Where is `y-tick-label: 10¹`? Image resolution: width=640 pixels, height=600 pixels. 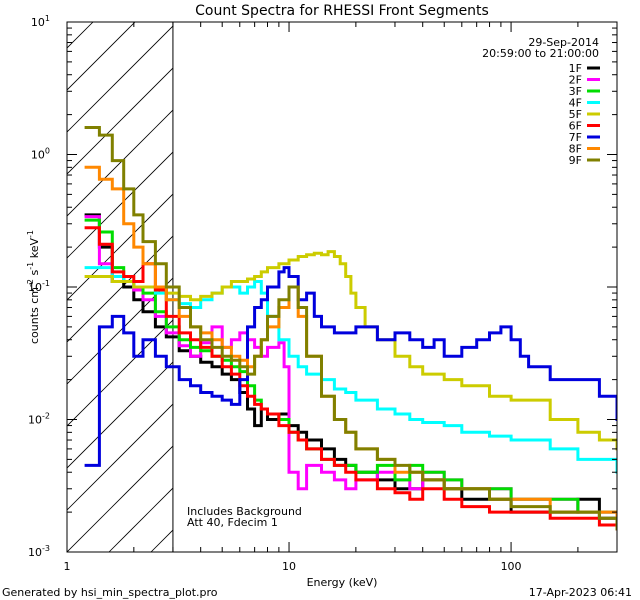
y-tick-label: 10¹ is located at coordinates (40, 21).